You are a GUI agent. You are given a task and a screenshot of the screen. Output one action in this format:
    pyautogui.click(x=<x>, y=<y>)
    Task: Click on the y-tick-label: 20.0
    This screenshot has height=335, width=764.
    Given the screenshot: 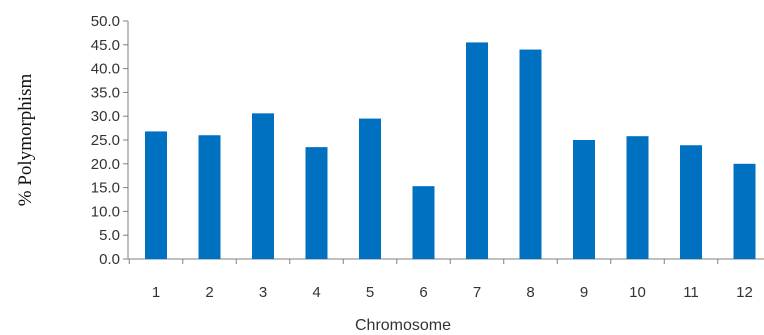 What is the action you would take?
    pyautogui.click(x=105, y=164)
    